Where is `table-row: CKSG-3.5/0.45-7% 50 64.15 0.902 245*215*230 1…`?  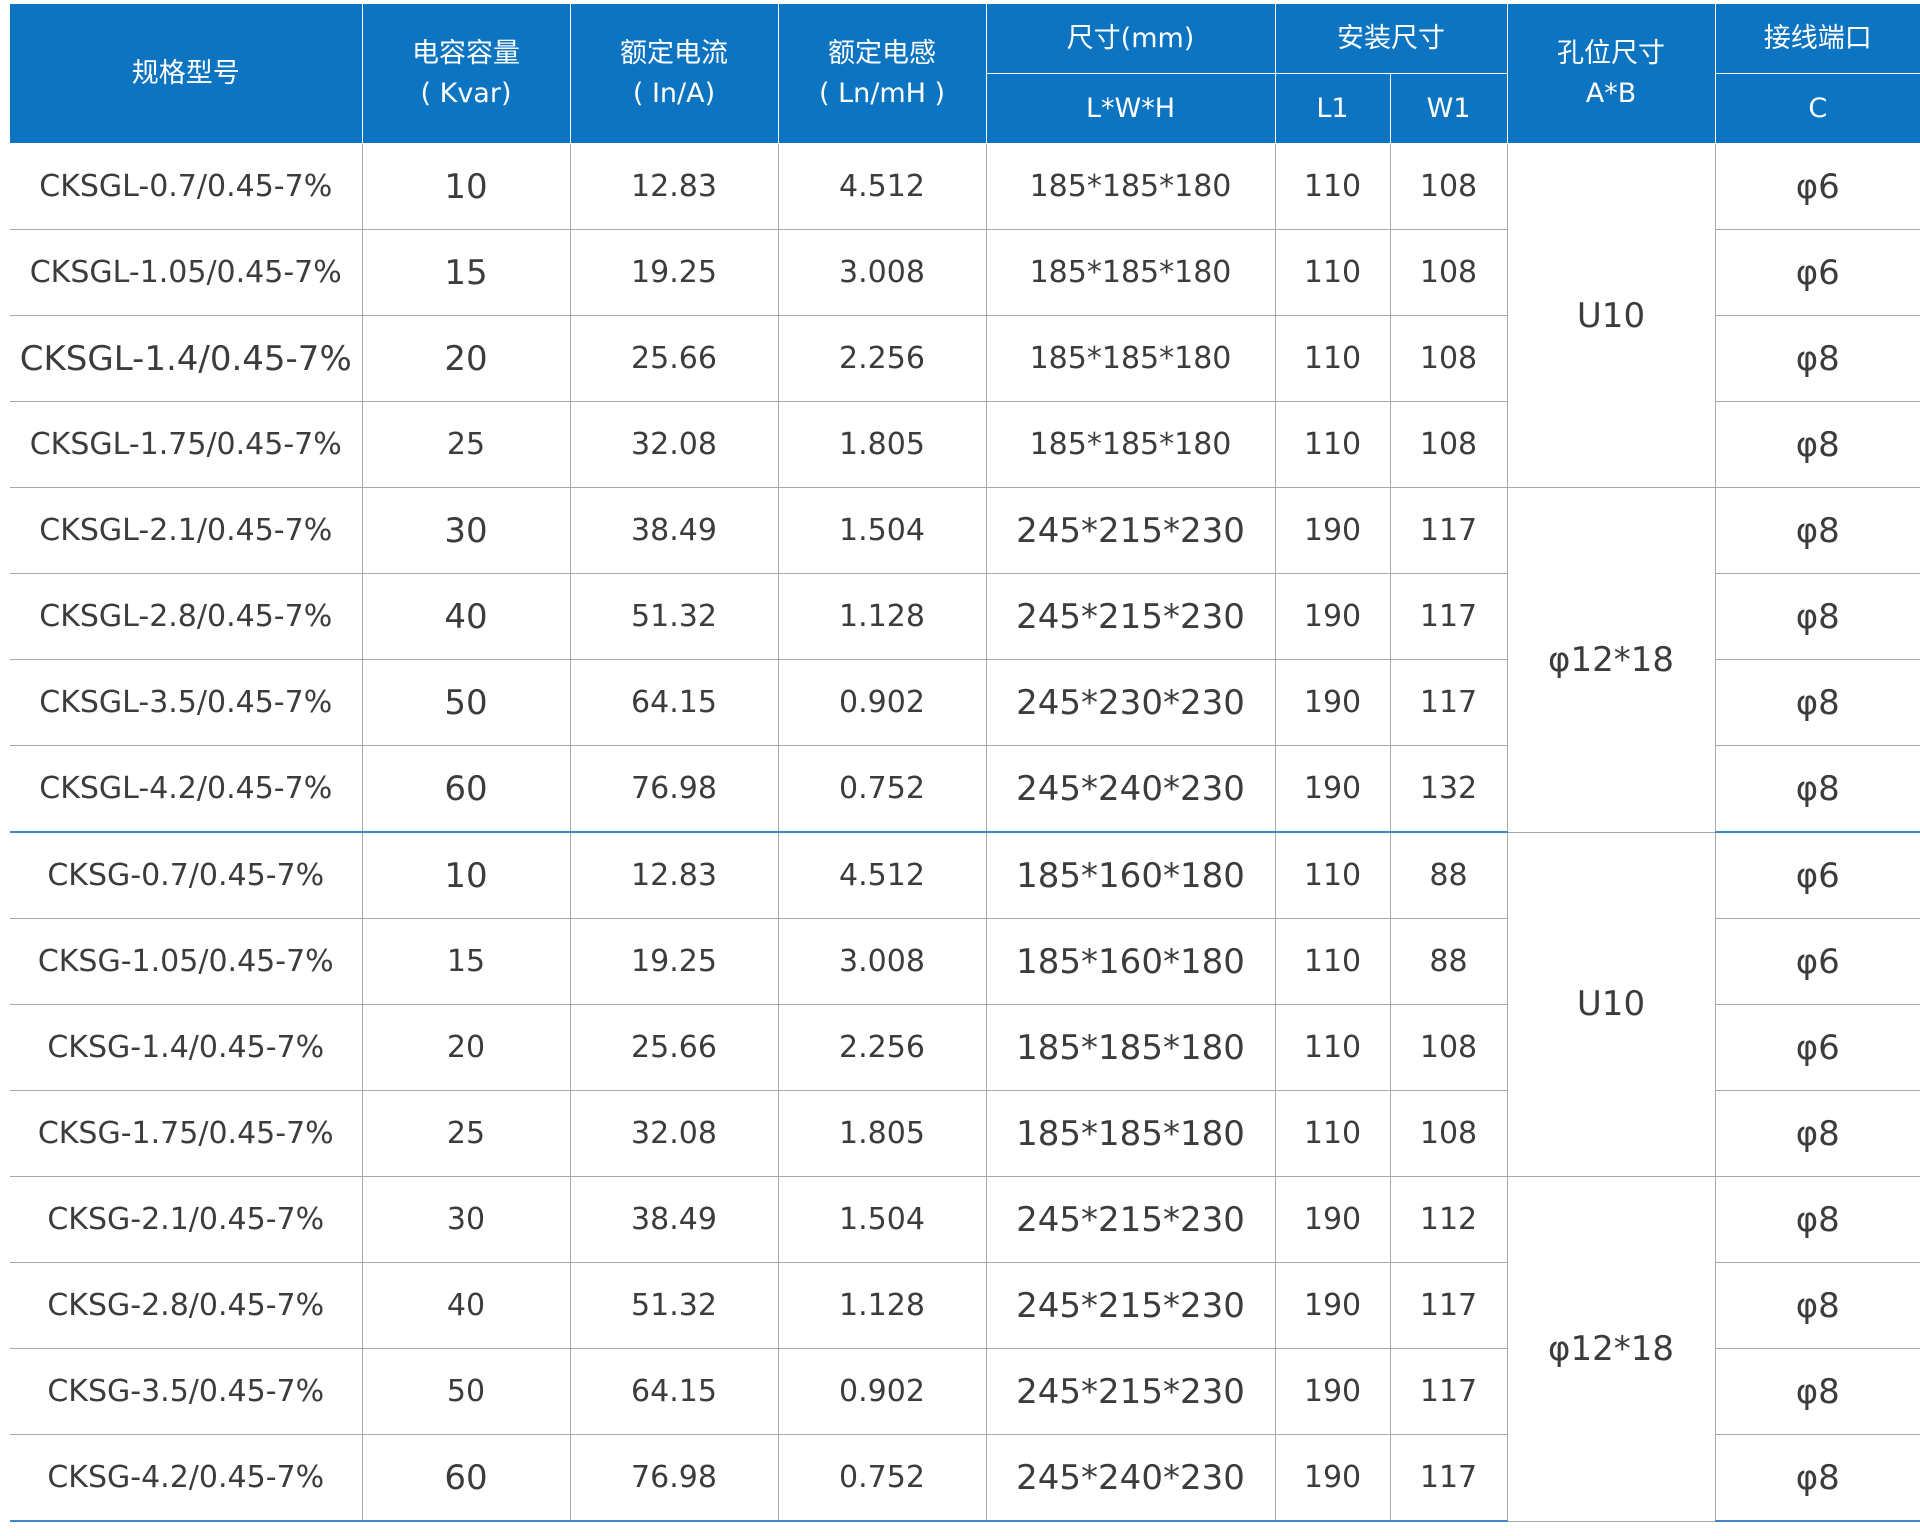 table-row: CKSG-3.5/0.45-7% 50 64.15 0.902 245*215*230 1… is located at coordinates (965, 1391).